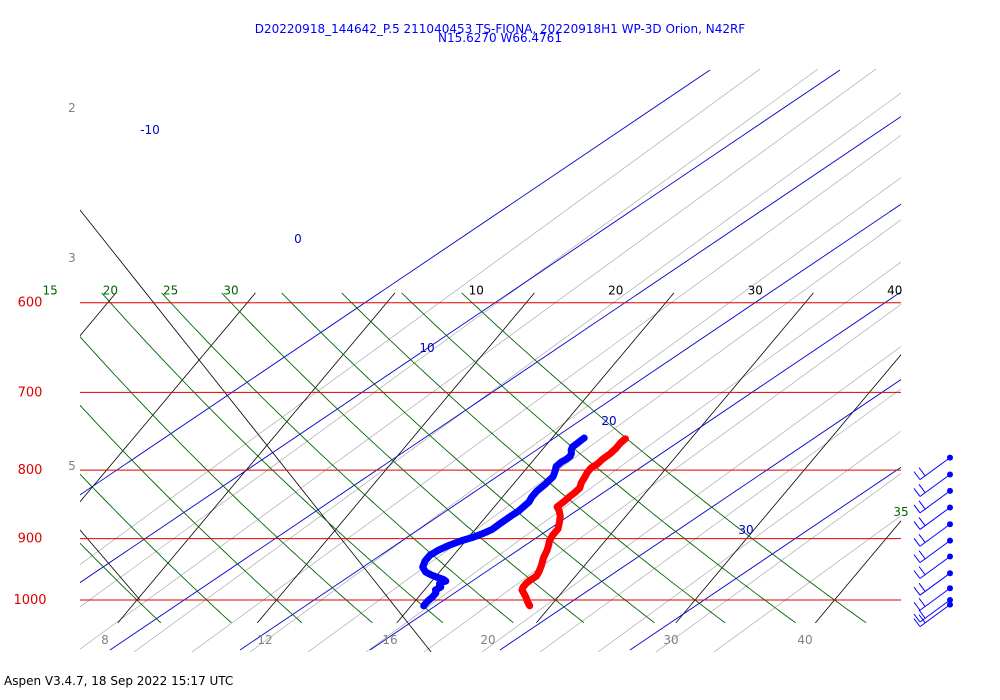 The height and width of the screenshot is (700, 1000). What do you see at coordinates (745, 530) in the screenshot?
I see `moist-adiabat-label-30: 30` at bounding box center [745, 530].